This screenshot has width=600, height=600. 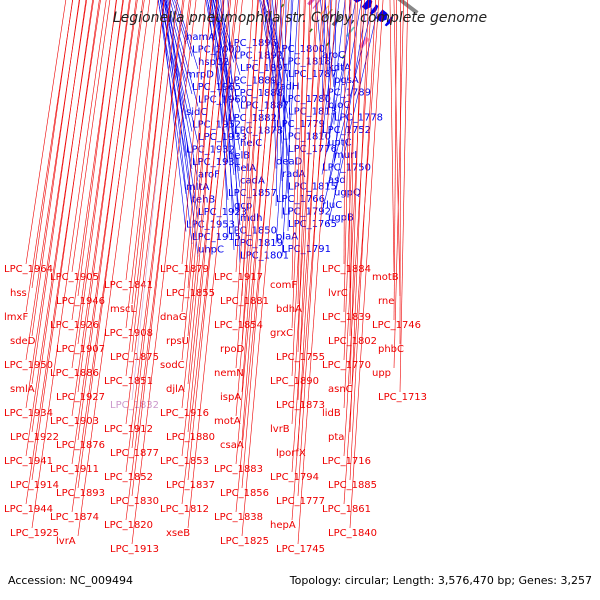 I want to click on reverse-gene-label-LPC_1820: LPC_1820, so click(x=128, y=525).